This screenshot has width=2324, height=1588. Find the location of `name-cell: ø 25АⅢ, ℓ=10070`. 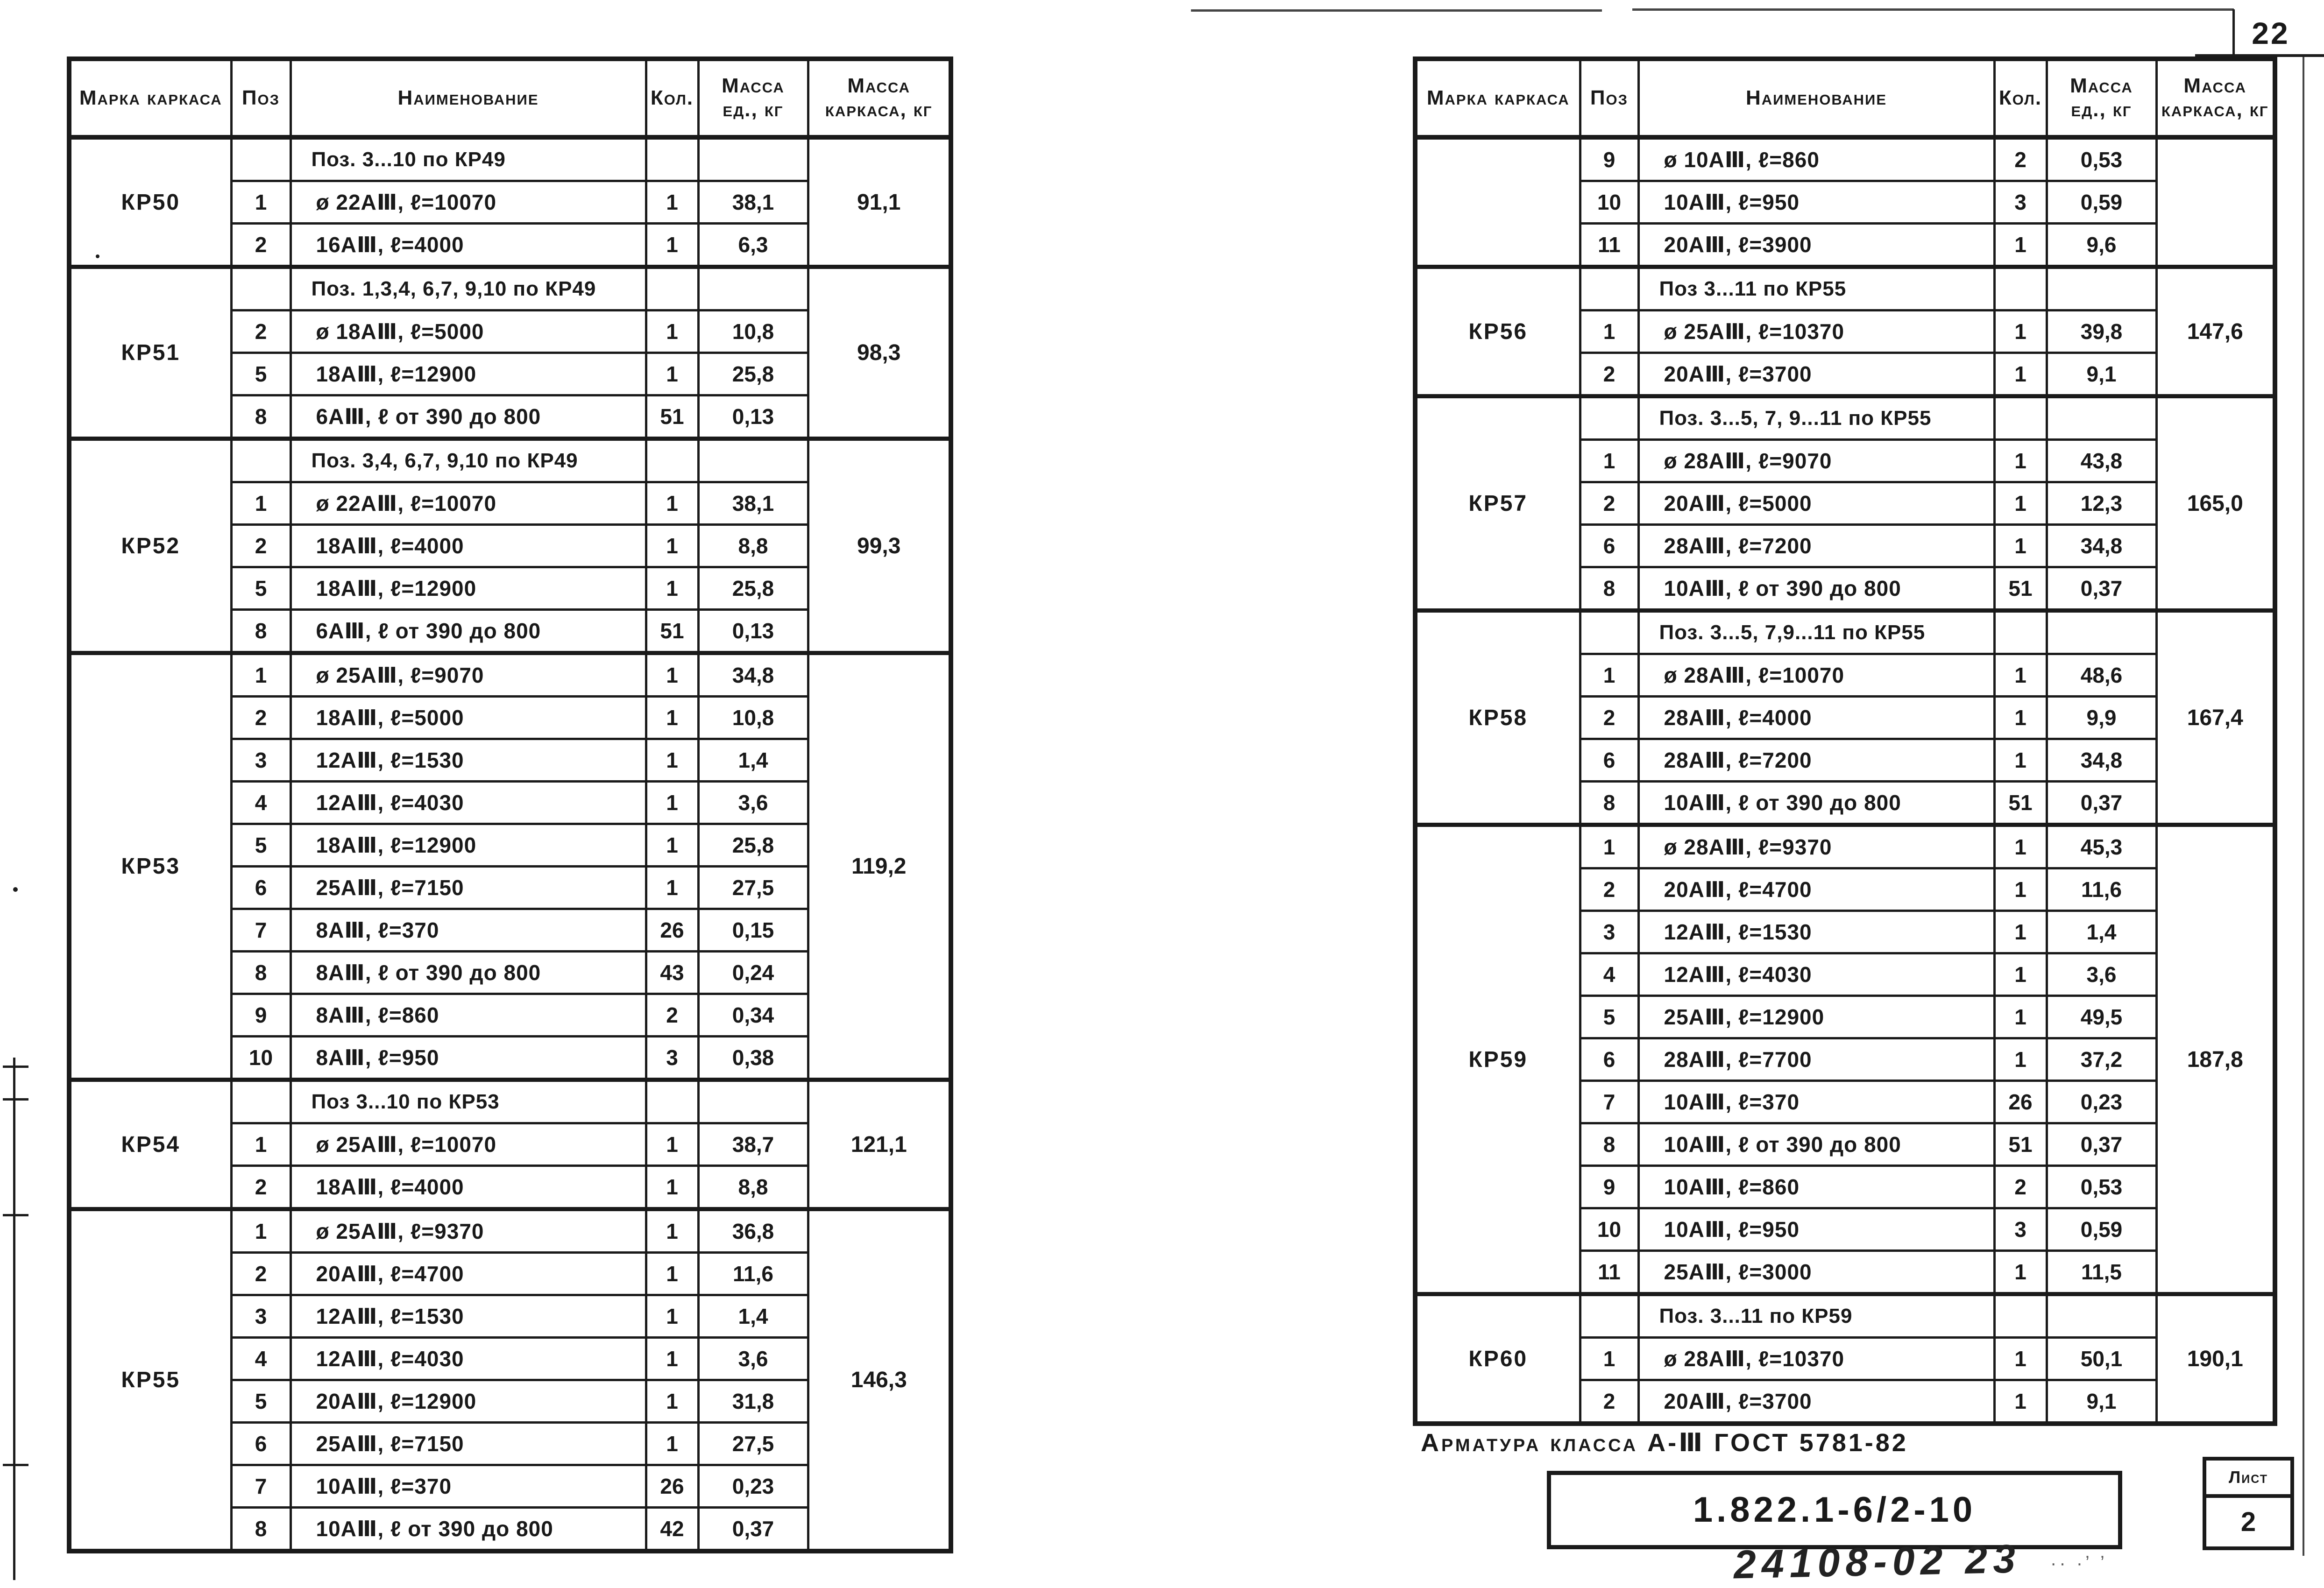

name-cell: ø 25АⅢ, ℓ=10070 is located at coordinates (468, 1144).